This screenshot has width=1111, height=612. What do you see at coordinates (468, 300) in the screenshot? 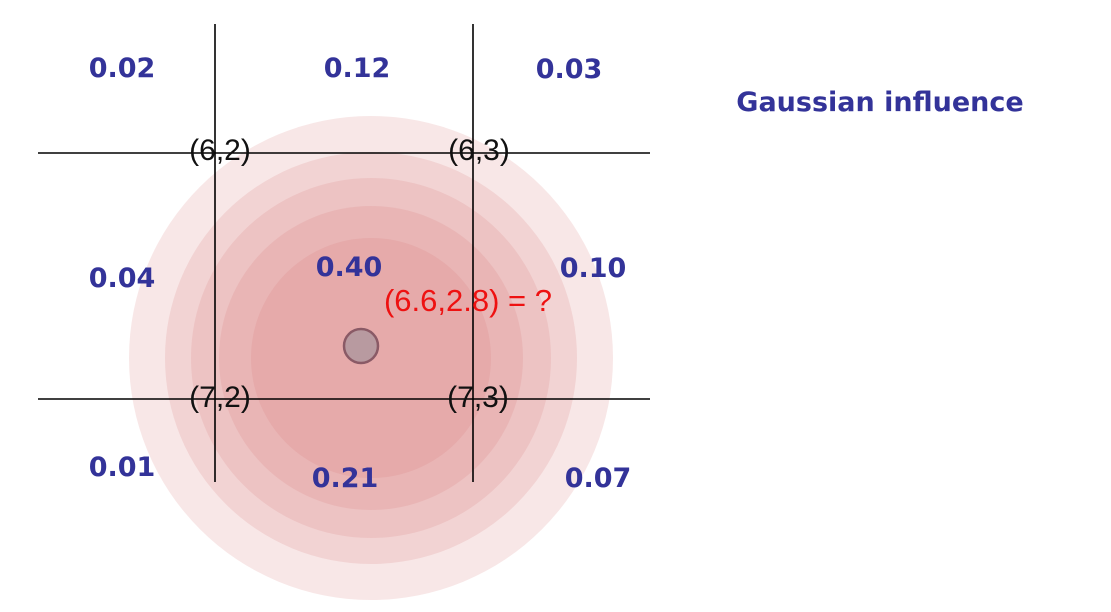
I see `query-label: (6.6,2.8) = ?` at bounding box center [468, 300].